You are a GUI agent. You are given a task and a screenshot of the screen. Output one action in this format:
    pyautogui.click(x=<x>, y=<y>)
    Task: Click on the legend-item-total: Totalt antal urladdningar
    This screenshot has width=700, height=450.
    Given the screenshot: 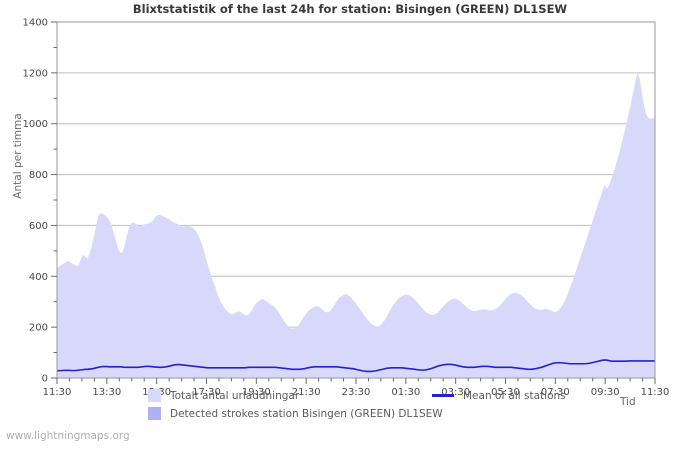 What is the action you would take?
    pyautogui.click(x=223, y=395)
    